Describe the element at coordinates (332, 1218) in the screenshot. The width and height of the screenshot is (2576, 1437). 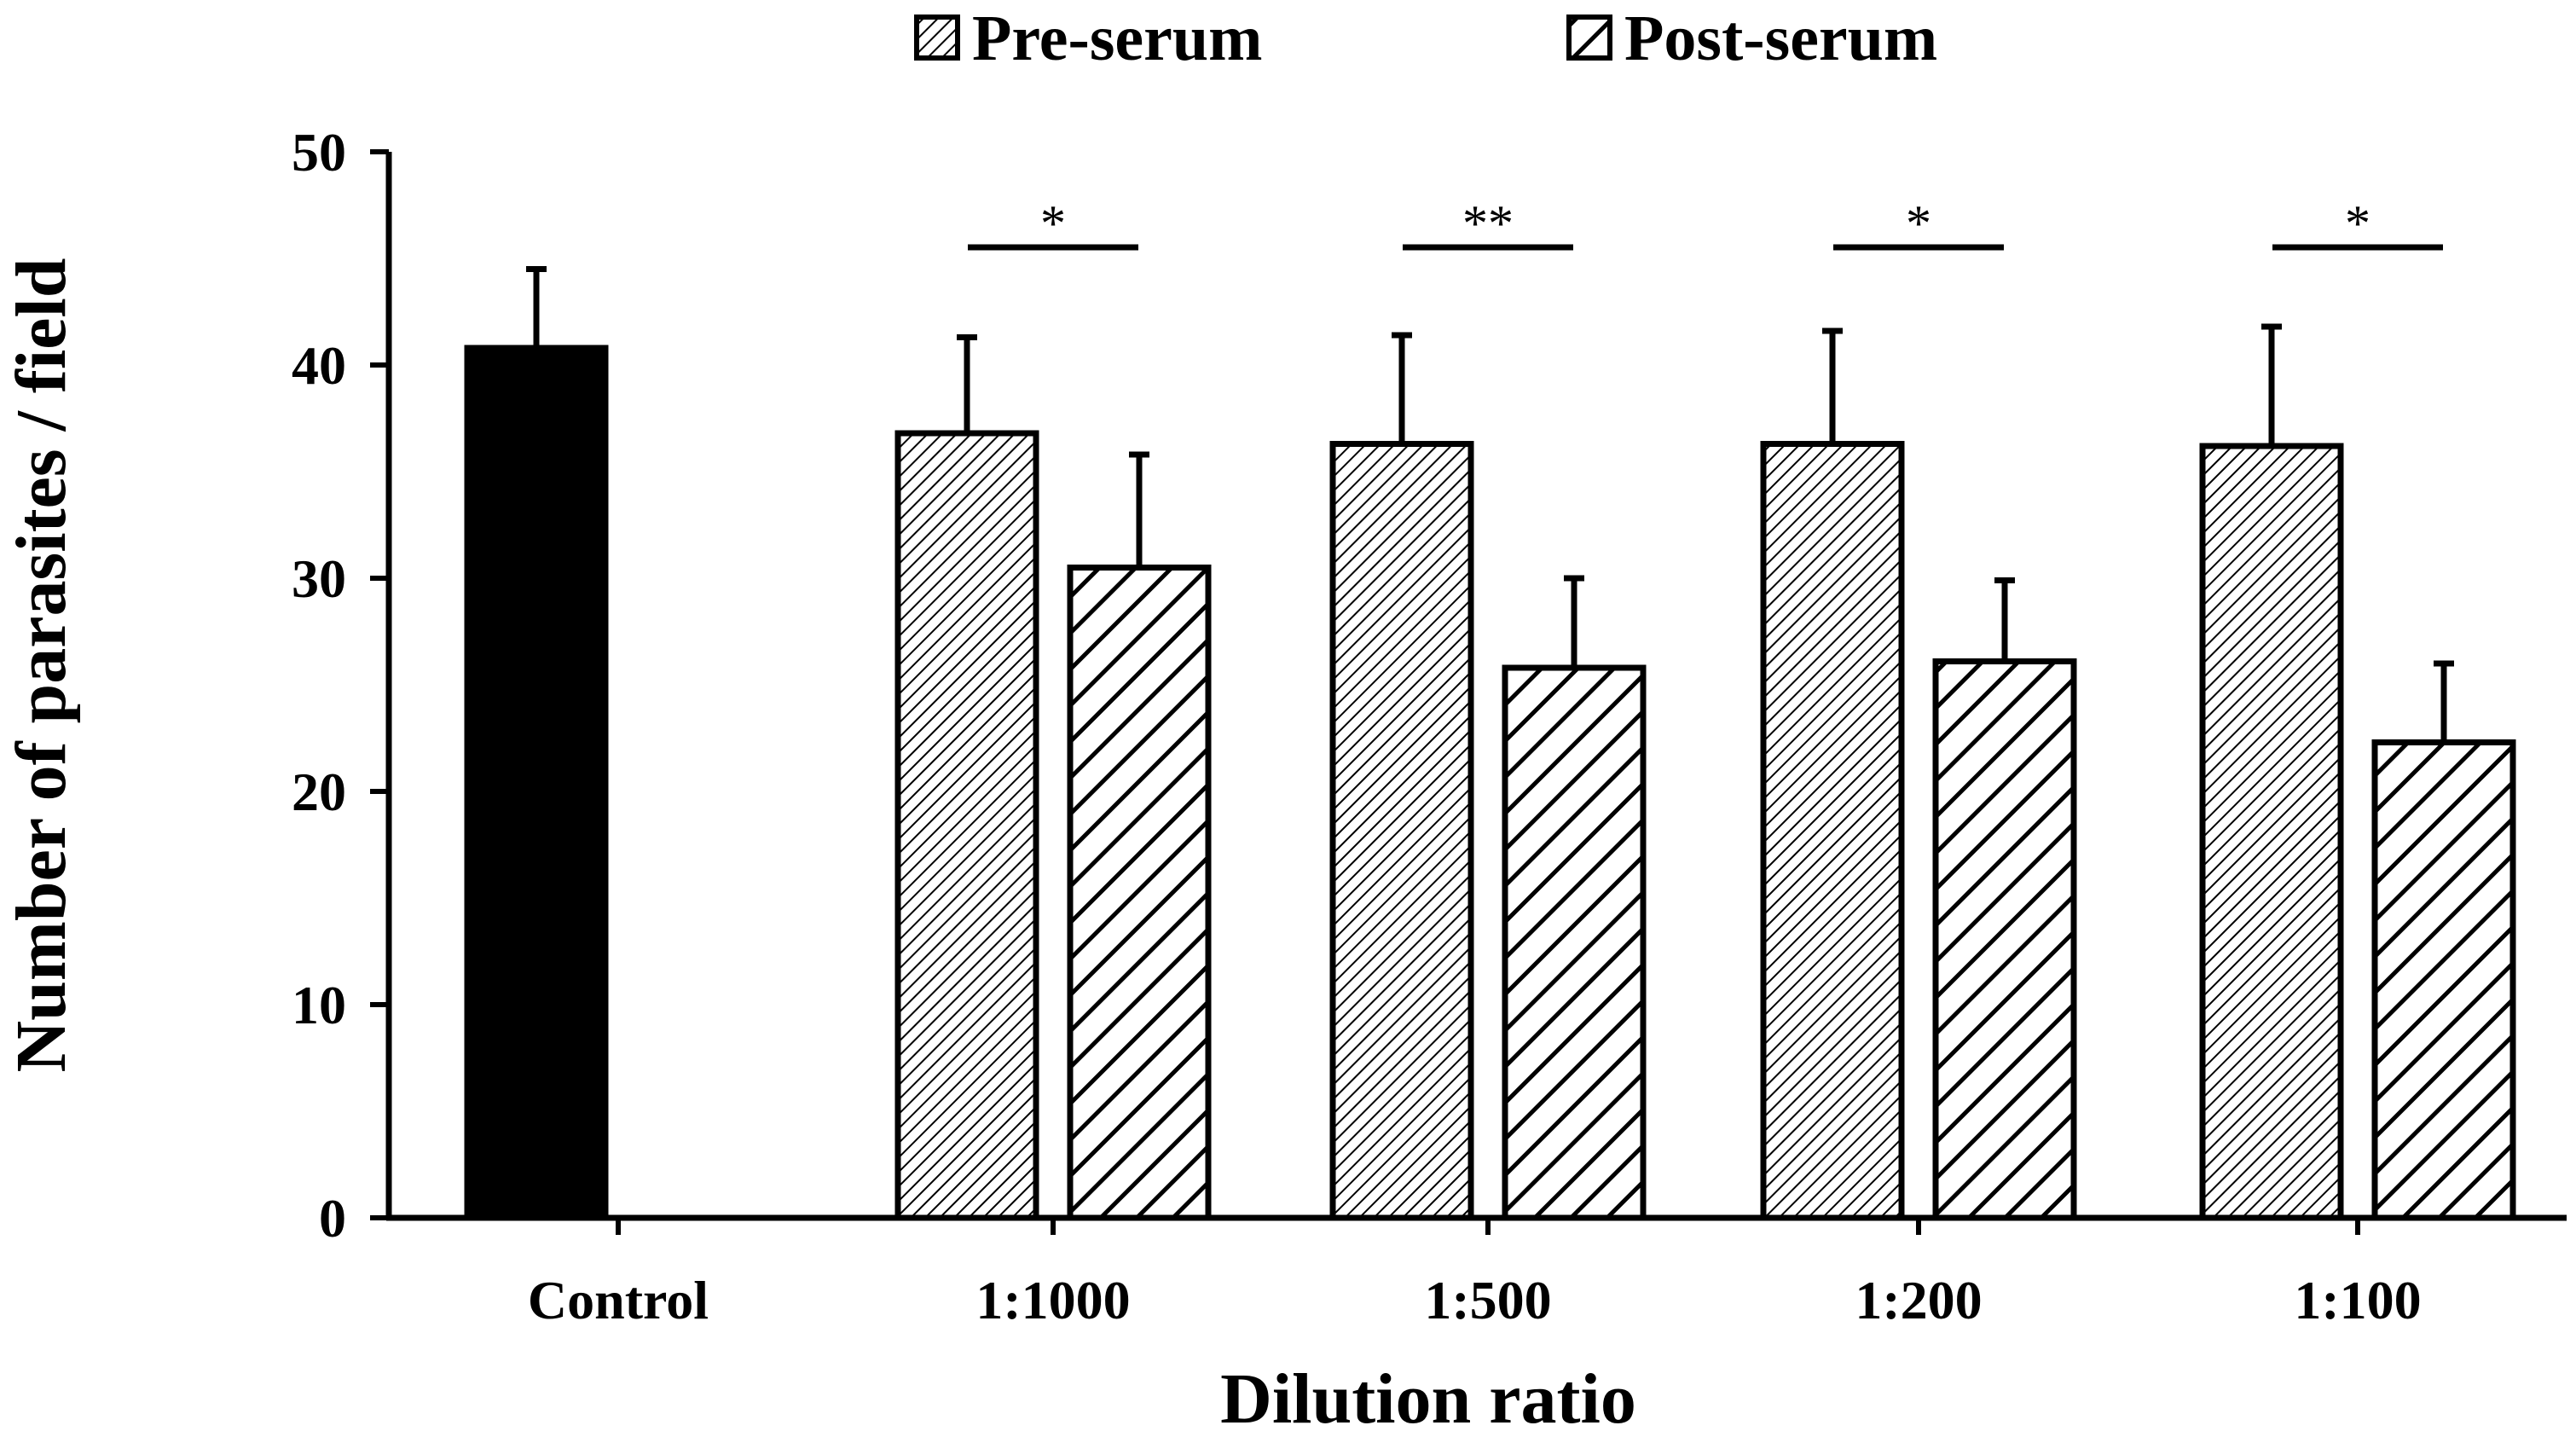
I see `y-tick-label-0: 0` at that location.